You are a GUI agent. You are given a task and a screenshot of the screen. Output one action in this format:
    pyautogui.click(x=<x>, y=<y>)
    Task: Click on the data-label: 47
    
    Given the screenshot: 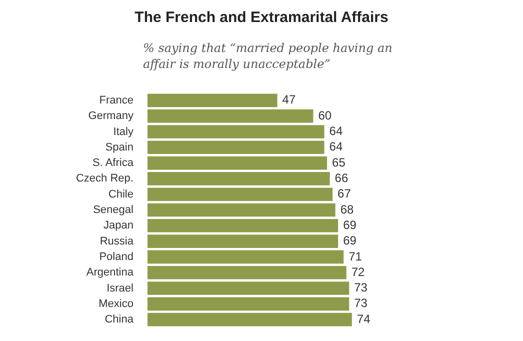 What is the action you would take?
    pyautogui.click(x=289, y=99)
    